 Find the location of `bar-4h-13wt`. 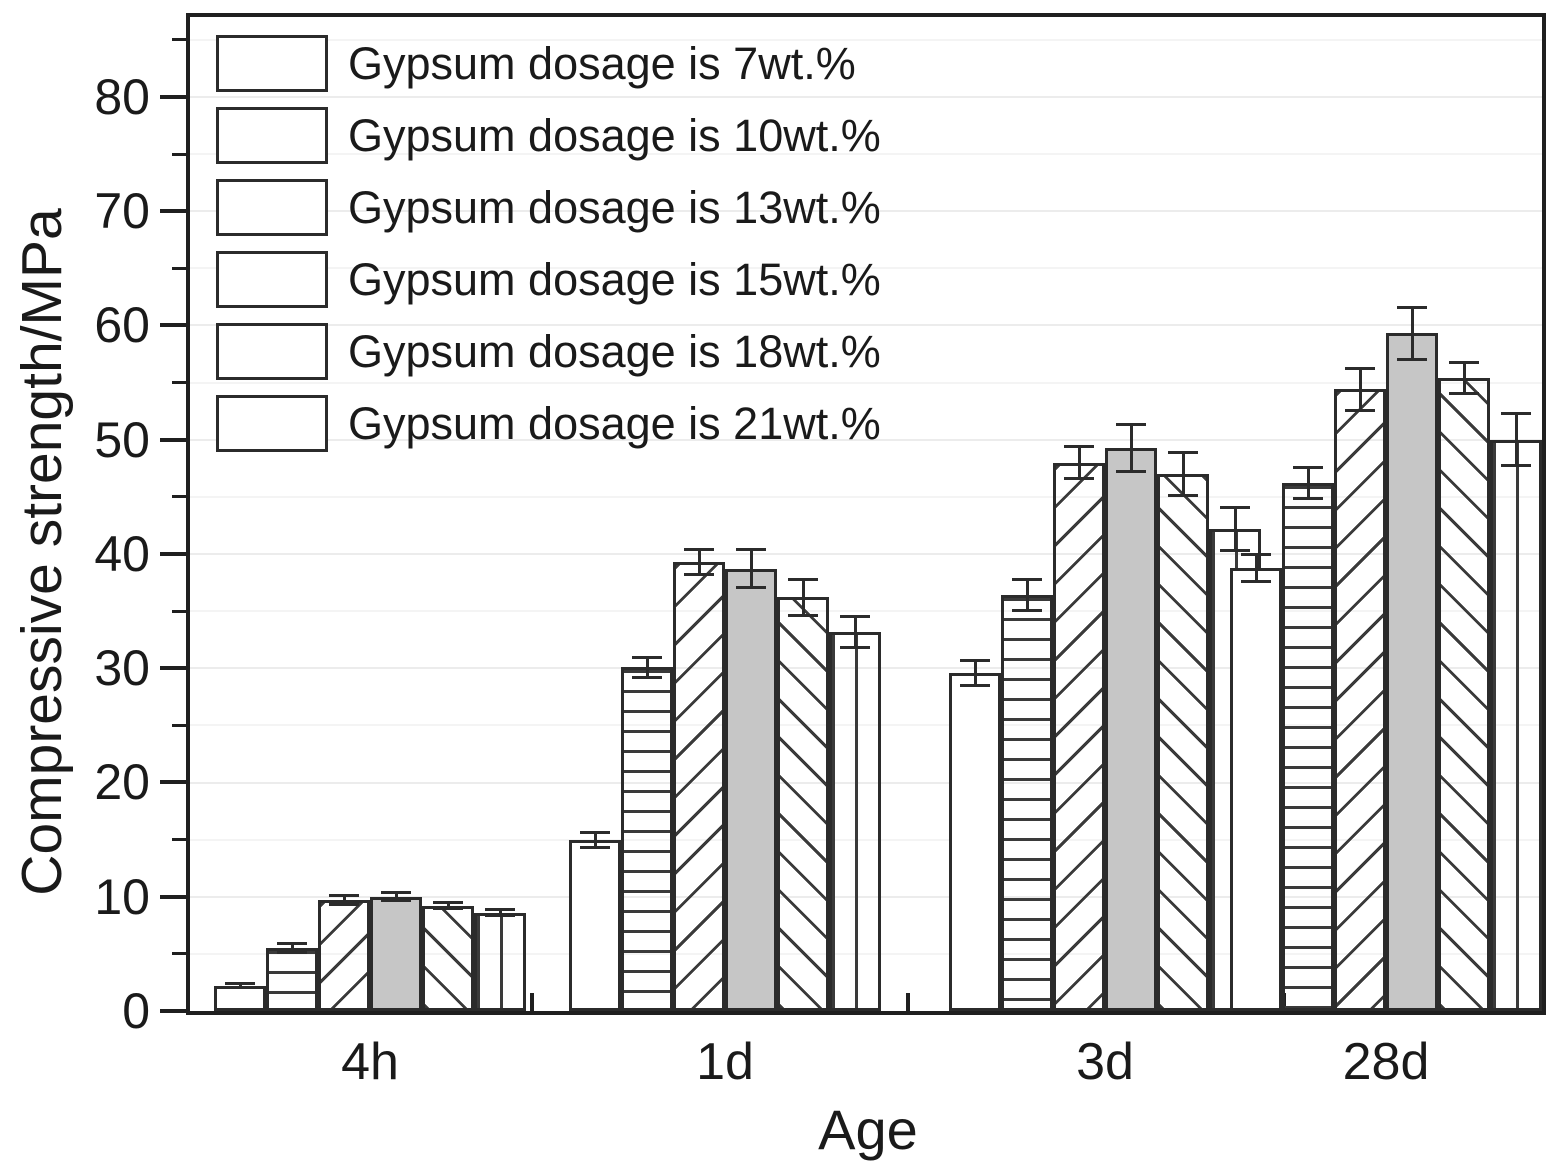

bar-4h-13wt is located at coordinates (344, 955).